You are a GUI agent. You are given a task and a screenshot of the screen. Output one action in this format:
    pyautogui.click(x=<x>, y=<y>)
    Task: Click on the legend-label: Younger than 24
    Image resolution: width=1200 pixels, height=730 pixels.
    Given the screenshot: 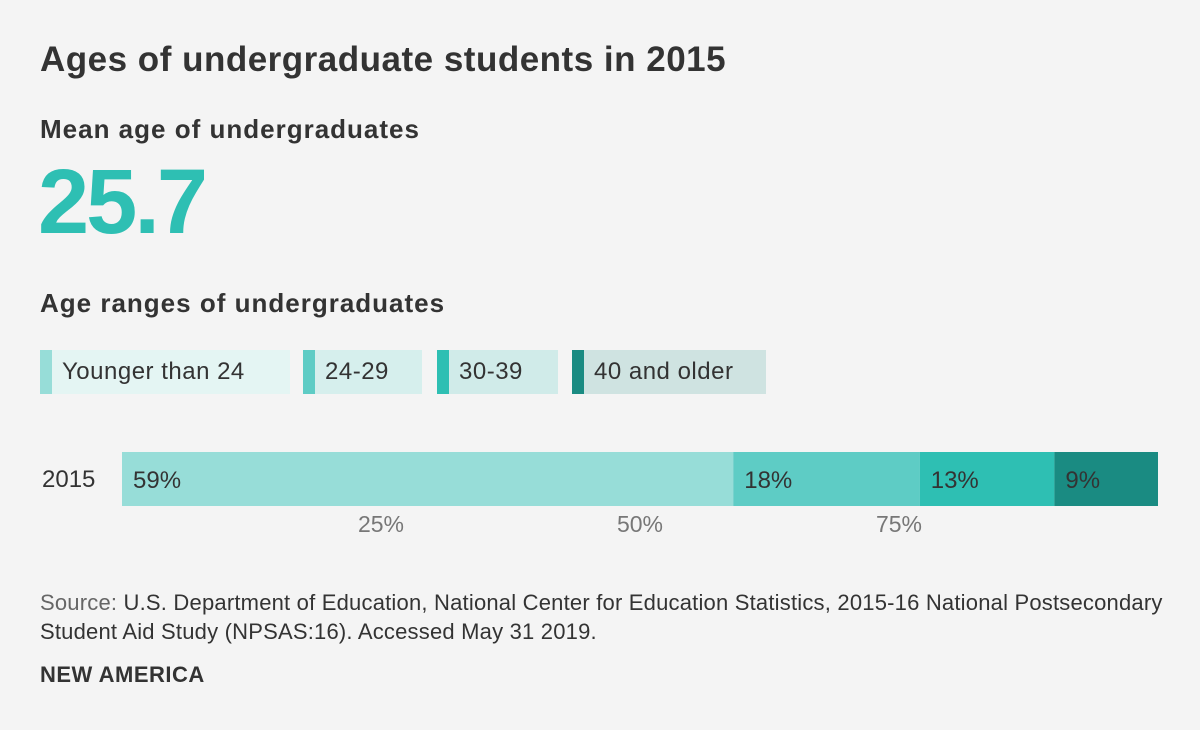 What is the action you would take?
    pyautogui.click(x=153, y=371)
    